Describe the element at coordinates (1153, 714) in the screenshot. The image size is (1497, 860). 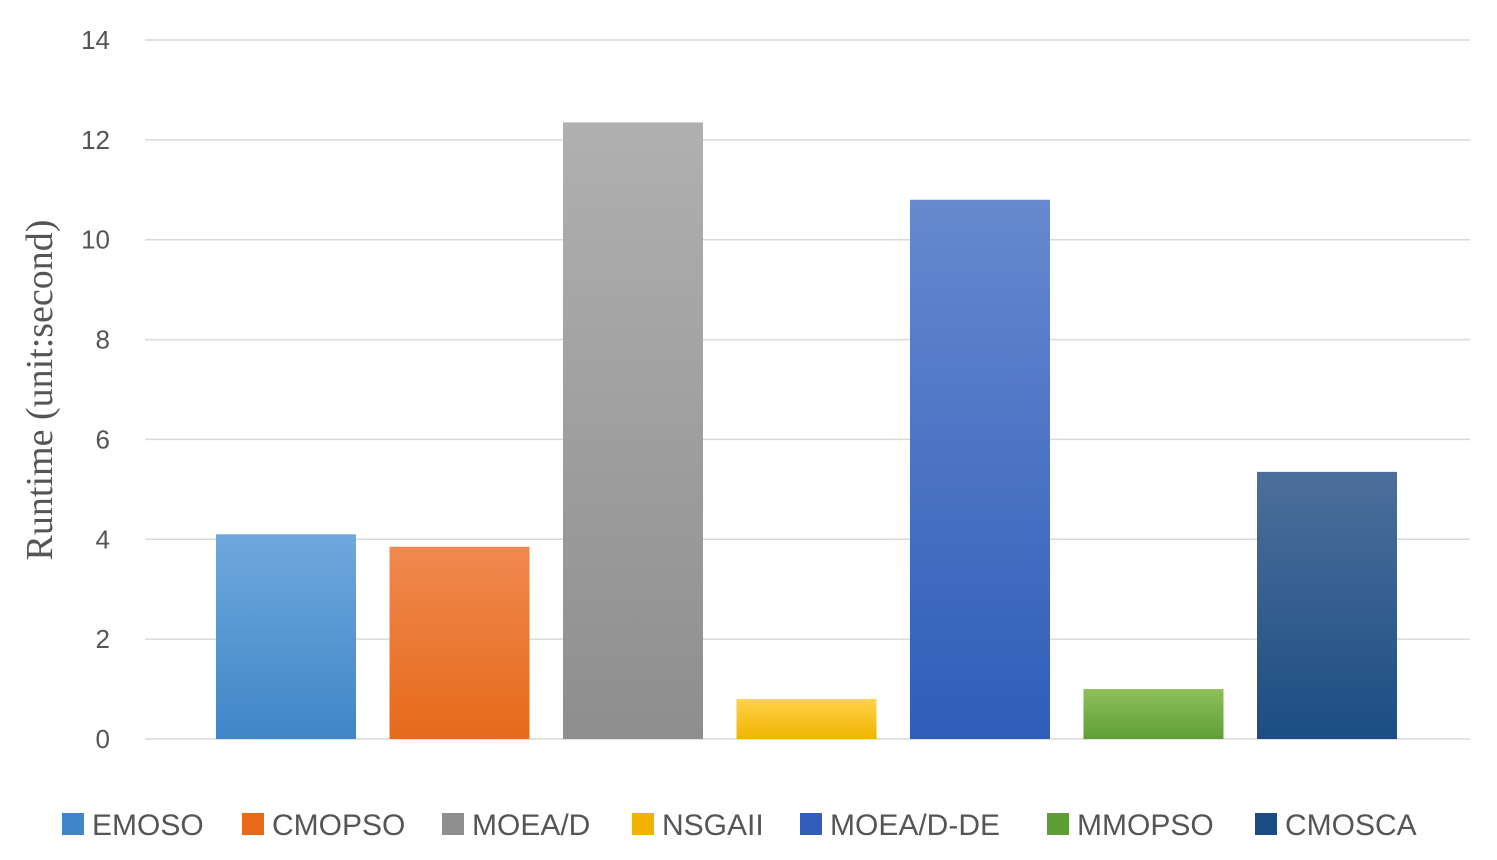
I see `bar-mmopso` at that location.